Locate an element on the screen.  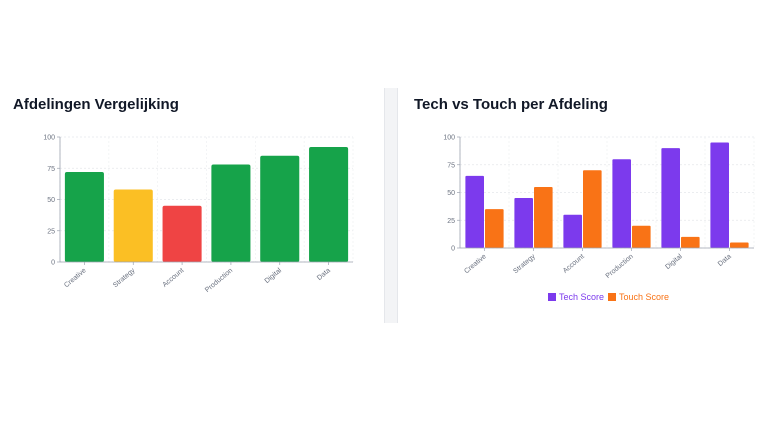
right-chart-title: Tech vs Touch per Afdeling is located at coordinates (511, 104).